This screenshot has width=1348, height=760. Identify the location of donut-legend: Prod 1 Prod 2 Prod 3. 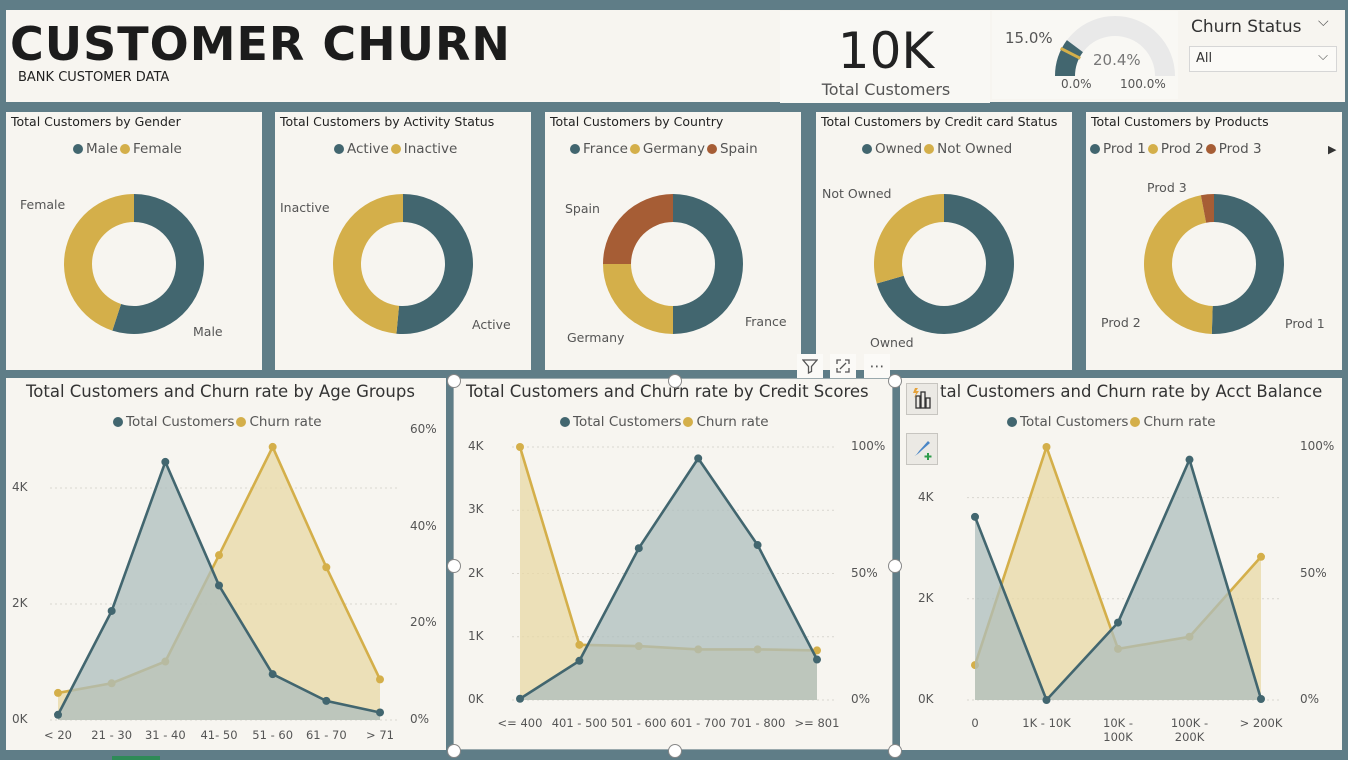
(1177, 149).